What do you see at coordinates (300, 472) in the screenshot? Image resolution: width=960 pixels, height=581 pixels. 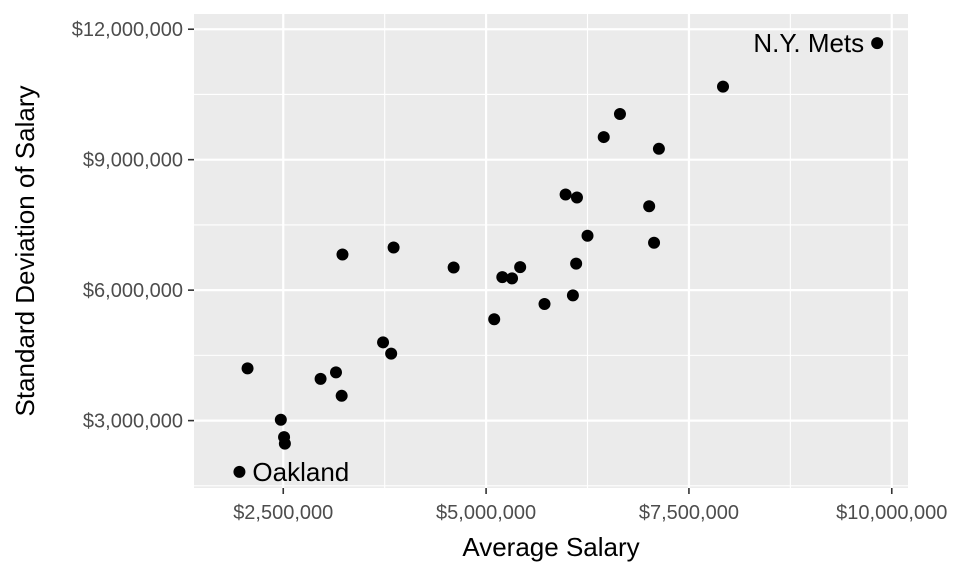 I see `point-label: Oakland` at bounding box center [300, 472].